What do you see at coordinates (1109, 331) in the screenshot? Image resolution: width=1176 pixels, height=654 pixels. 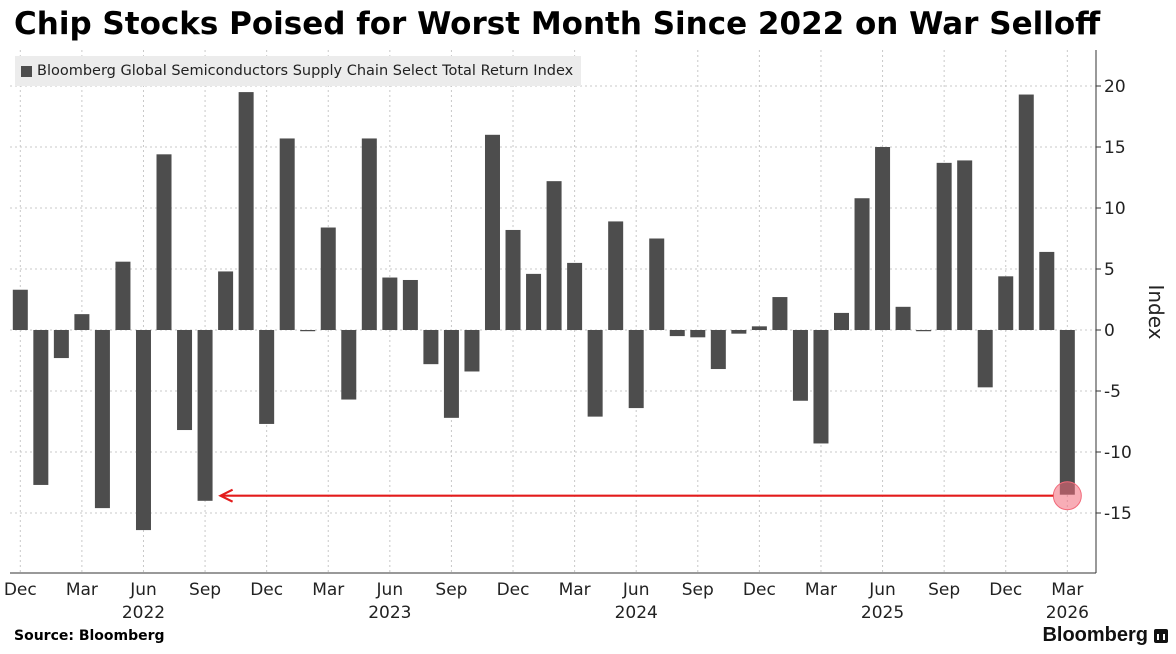 I see `y-tick-label: 0` at bounding box center [1109, 331].